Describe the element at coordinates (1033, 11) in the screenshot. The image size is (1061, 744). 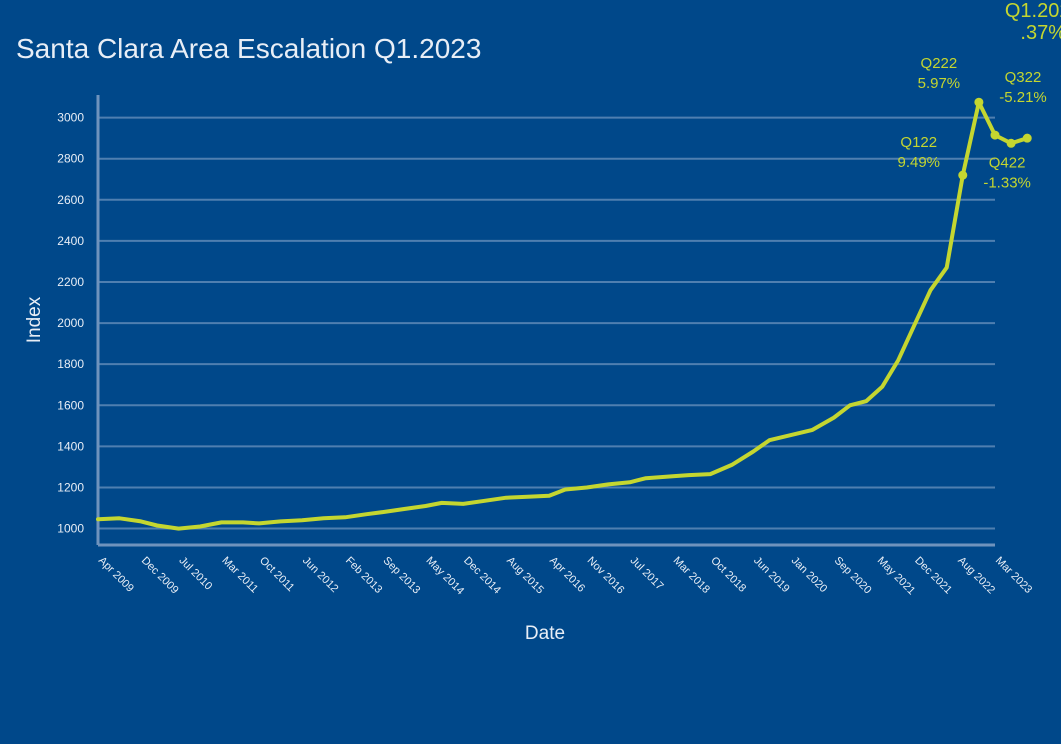
I see `annotation-label: Q1.2023` at that location.